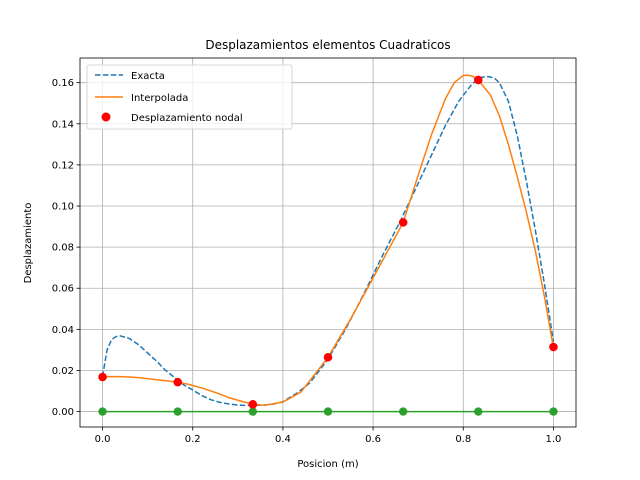 This screenshot has width=640, height=480. Describe the element at coordinates (63, 124) in the screenshot. I see `y-tick-label: 0.14` at that location.